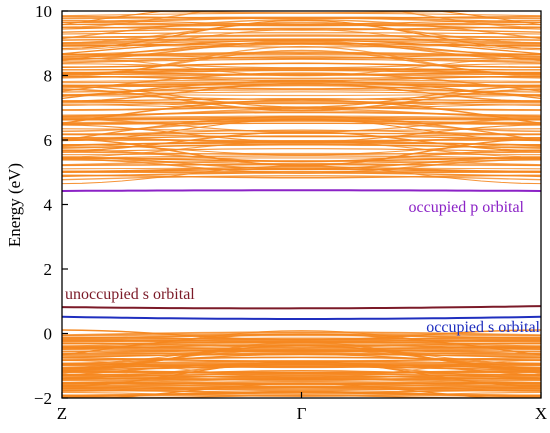 The image size is (550, 433). What do you see at coordinates (541, 413) in the screenshot?
I see `x-tick-label: X` at bounding box center [541, 413].